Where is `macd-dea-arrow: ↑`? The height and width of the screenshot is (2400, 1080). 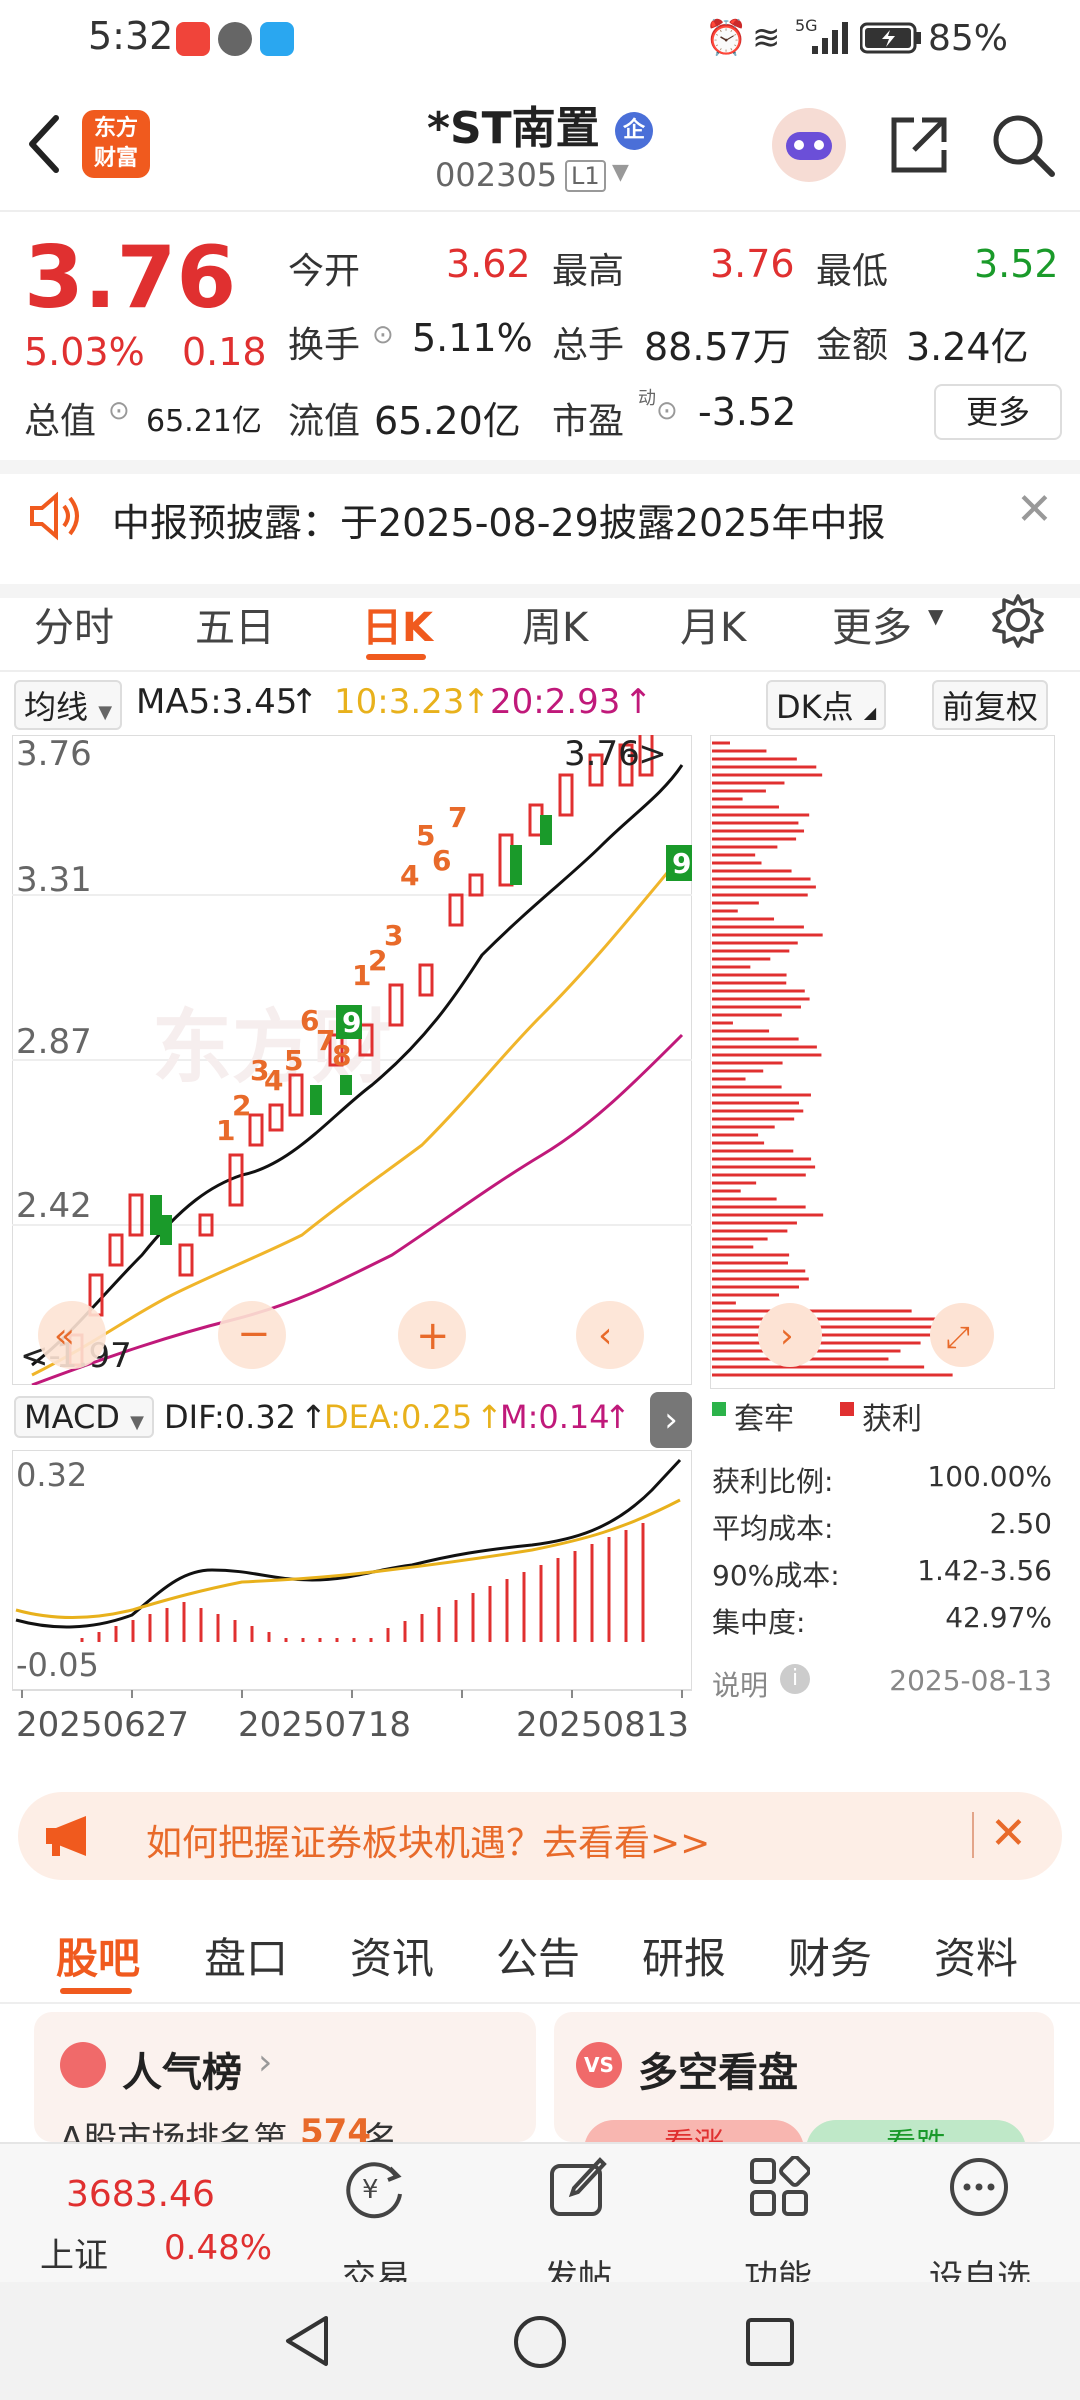 macd-dea-arrow: ↑ is located at coordinates (489, 1417).